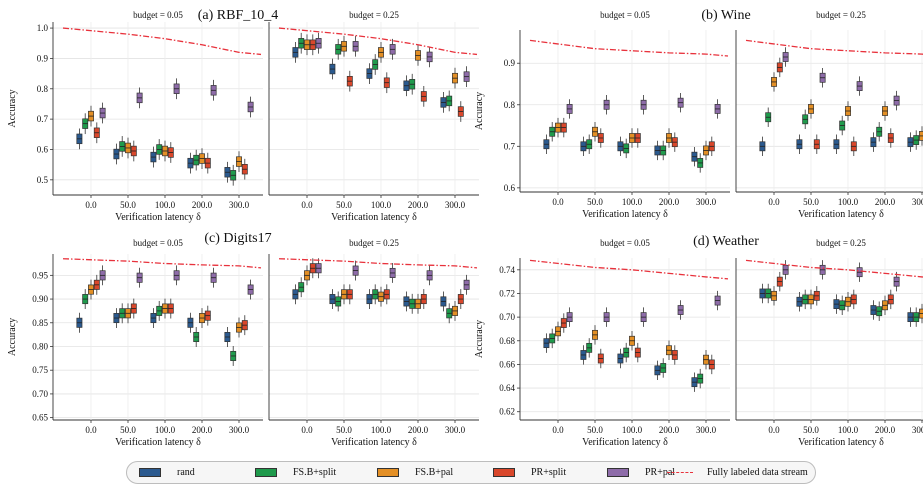 The image size is (923, 489). I want to click on legend-line-fully-labeled, so click(680, 472).